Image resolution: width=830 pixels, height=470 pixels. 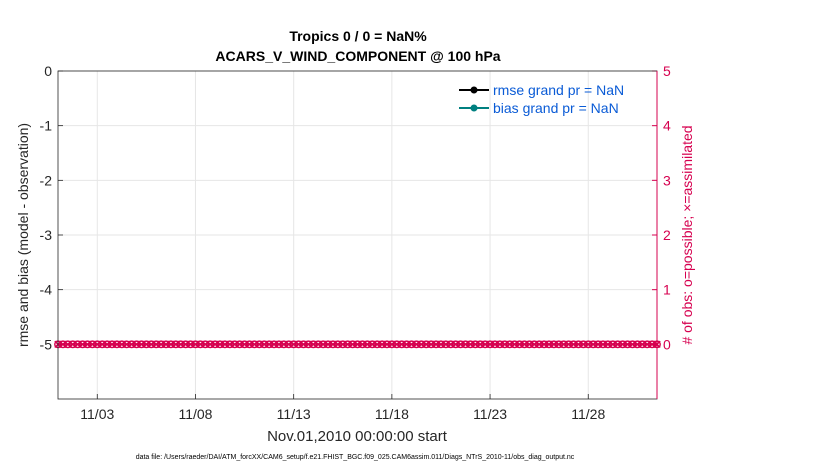 I want to click on x-tick-label: 11/18, so click(x=392, y=414).